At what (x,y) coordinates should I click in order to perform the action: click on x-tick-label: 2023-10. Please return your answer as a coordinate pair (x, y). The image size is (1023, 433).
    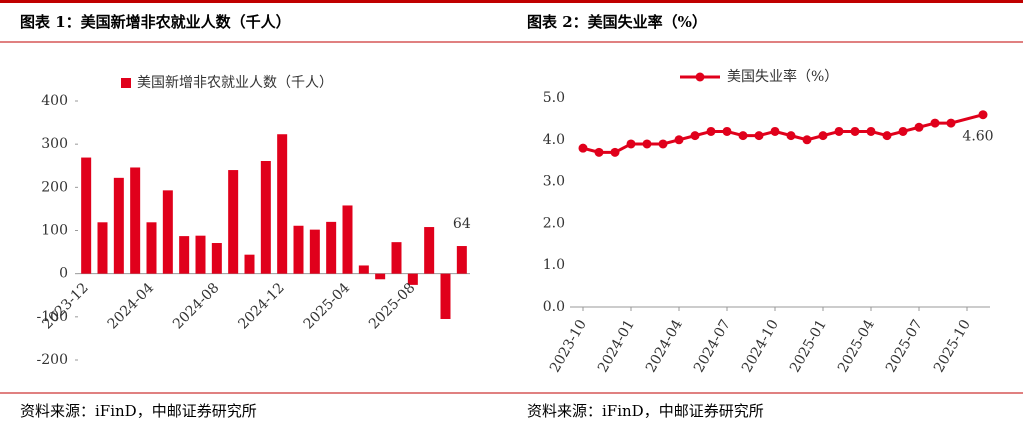
    Looking at the image, I should click on (568, 346).